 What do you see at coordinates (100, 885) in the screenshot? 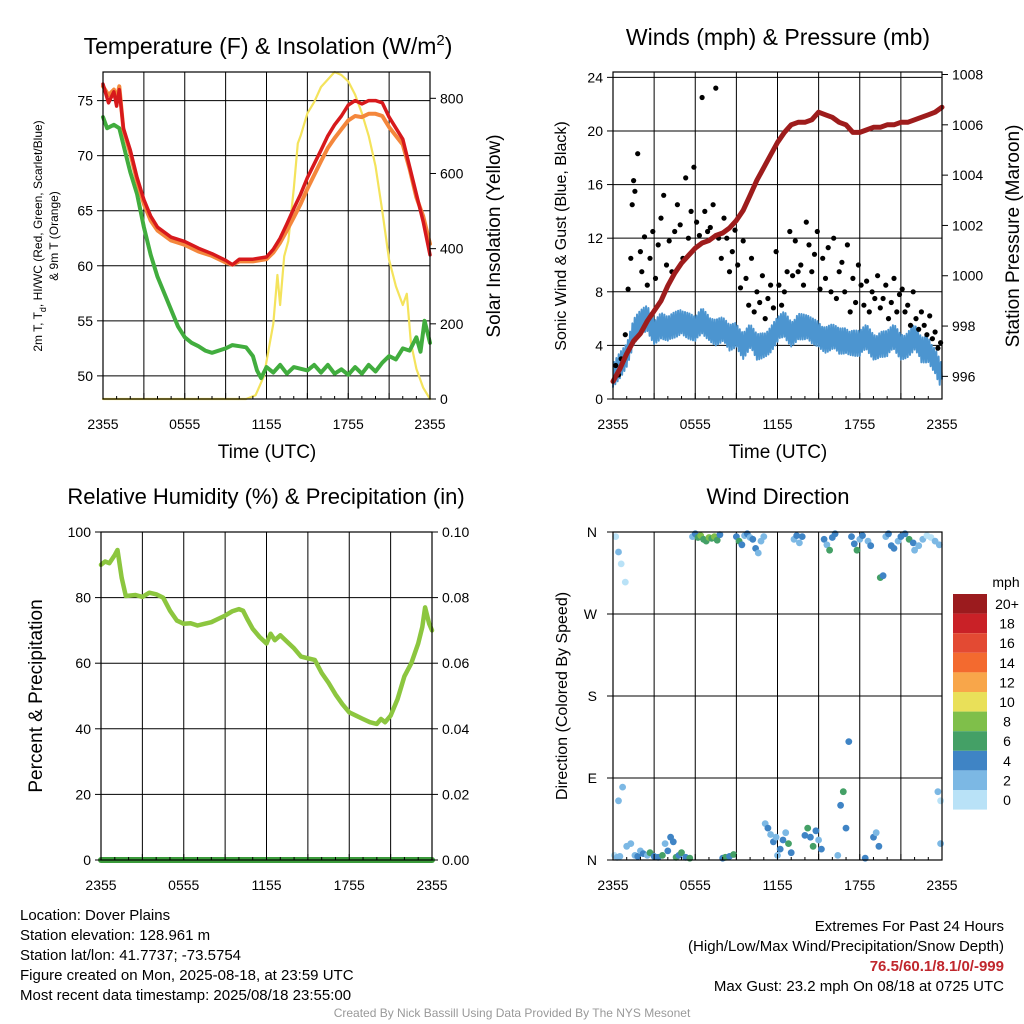
I see `x-tick-label: 2355` at bounding box center [100, 885].